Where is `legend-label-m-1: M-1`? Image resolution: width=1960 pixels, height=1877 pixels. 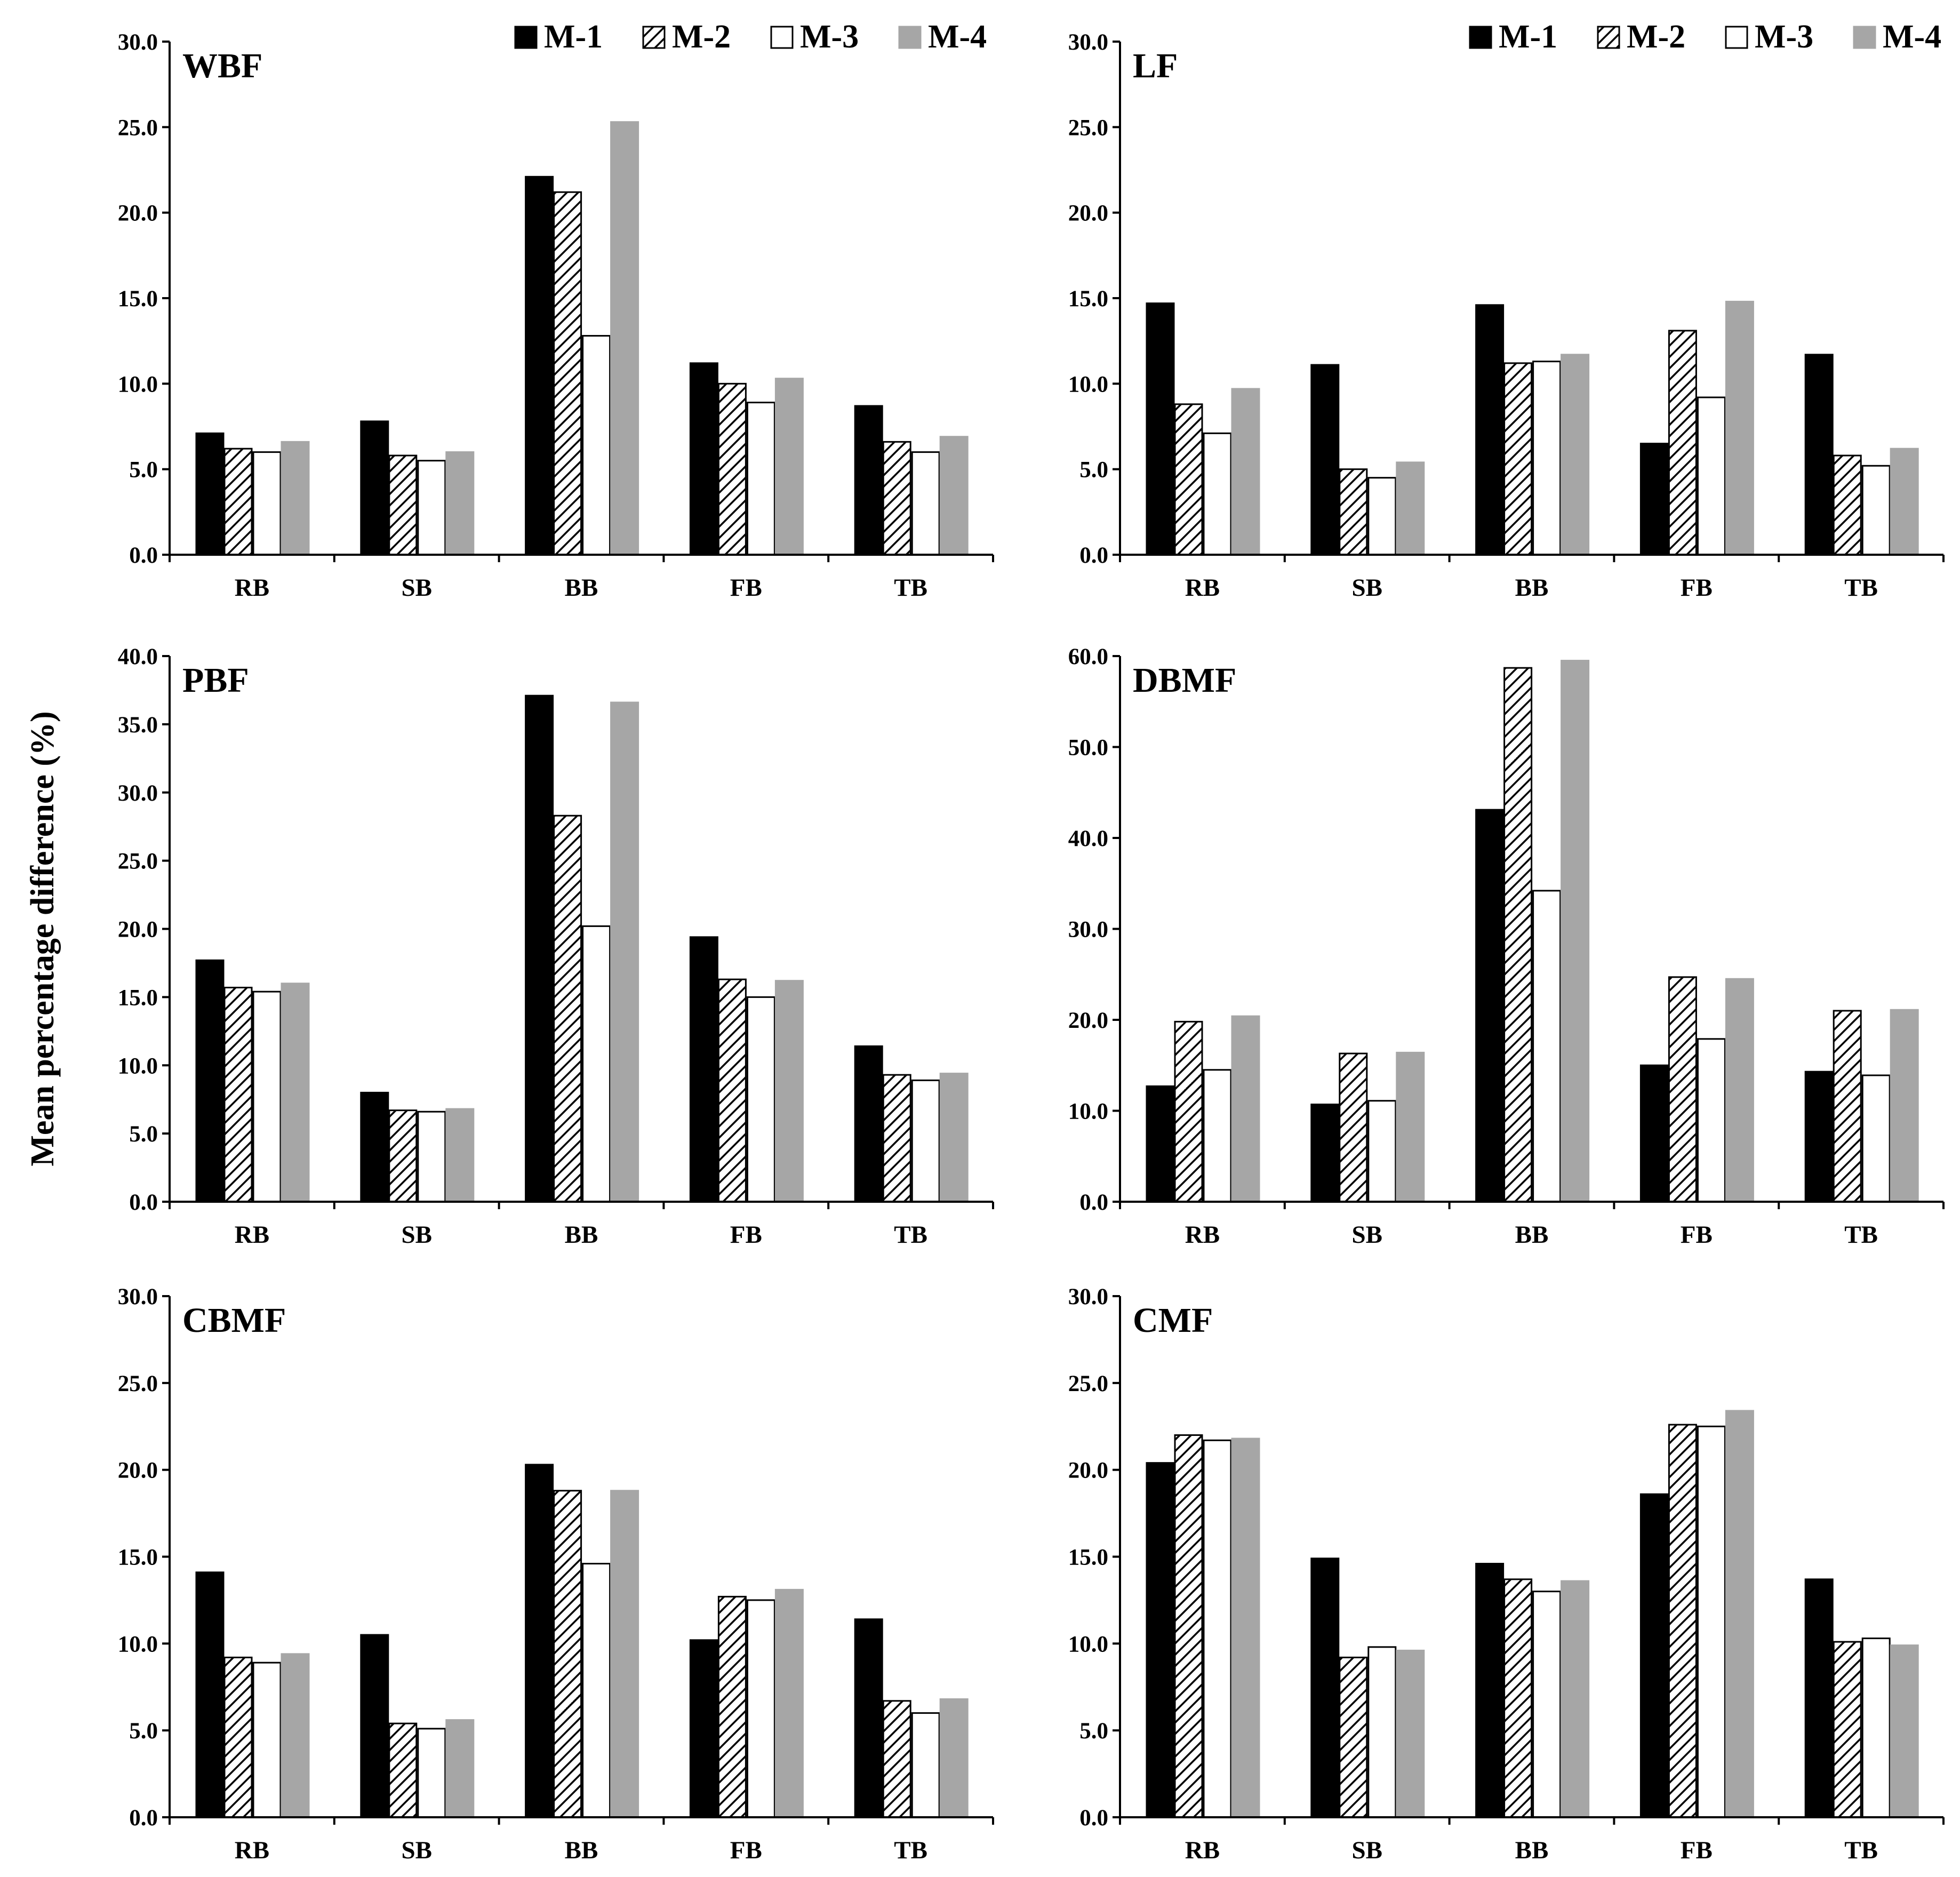
legend-label-m-1: M-1 is located at coordinates (1528, 37).